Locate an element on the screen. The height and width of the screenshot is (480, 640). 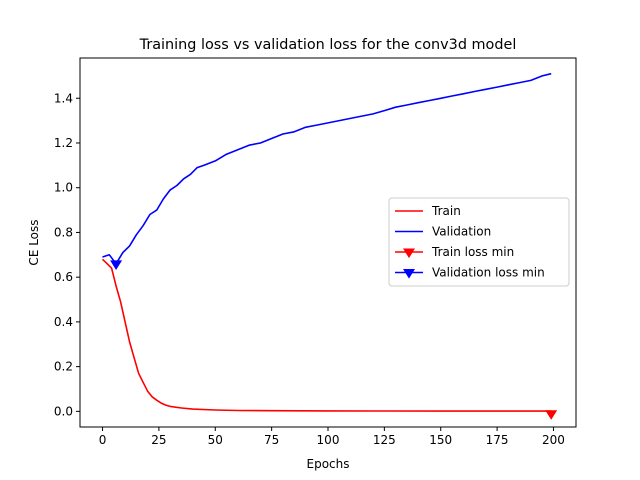
x-tick-label: 175 is located at coordinates (497, 440).